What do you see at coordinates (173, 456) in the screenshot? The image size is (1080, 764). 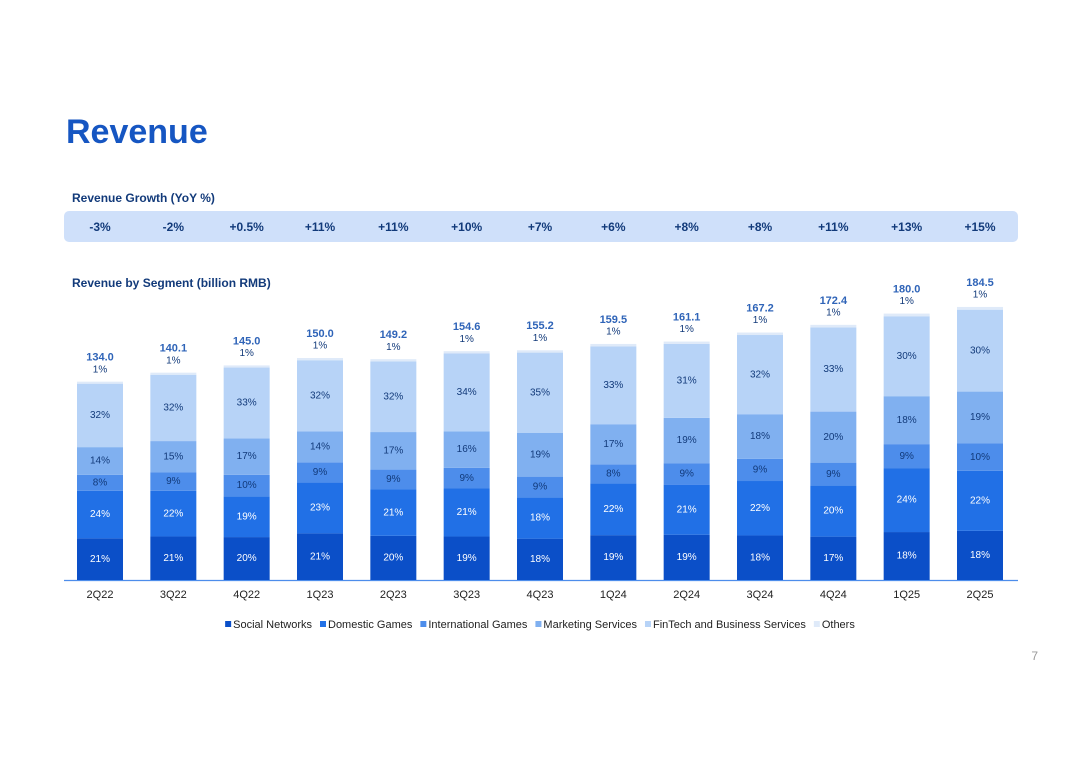 I see `segment-label: 15%` at bounding box center [173, 456].